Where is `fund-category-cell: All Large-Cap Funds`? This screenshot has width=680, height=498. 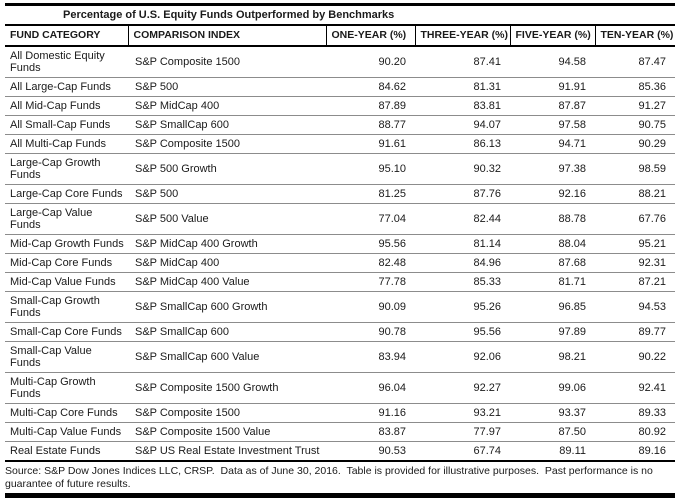 fund-category-cell: All Large-Cap Funds is located at coordinates (66, 87).